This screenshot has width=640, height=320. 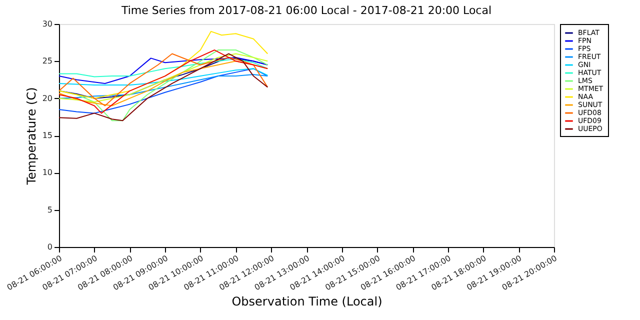 What do you see at coordinates (49, 247) in the screenshot?
I see `y-tick-label: 0` at bounding box center [49, 247].